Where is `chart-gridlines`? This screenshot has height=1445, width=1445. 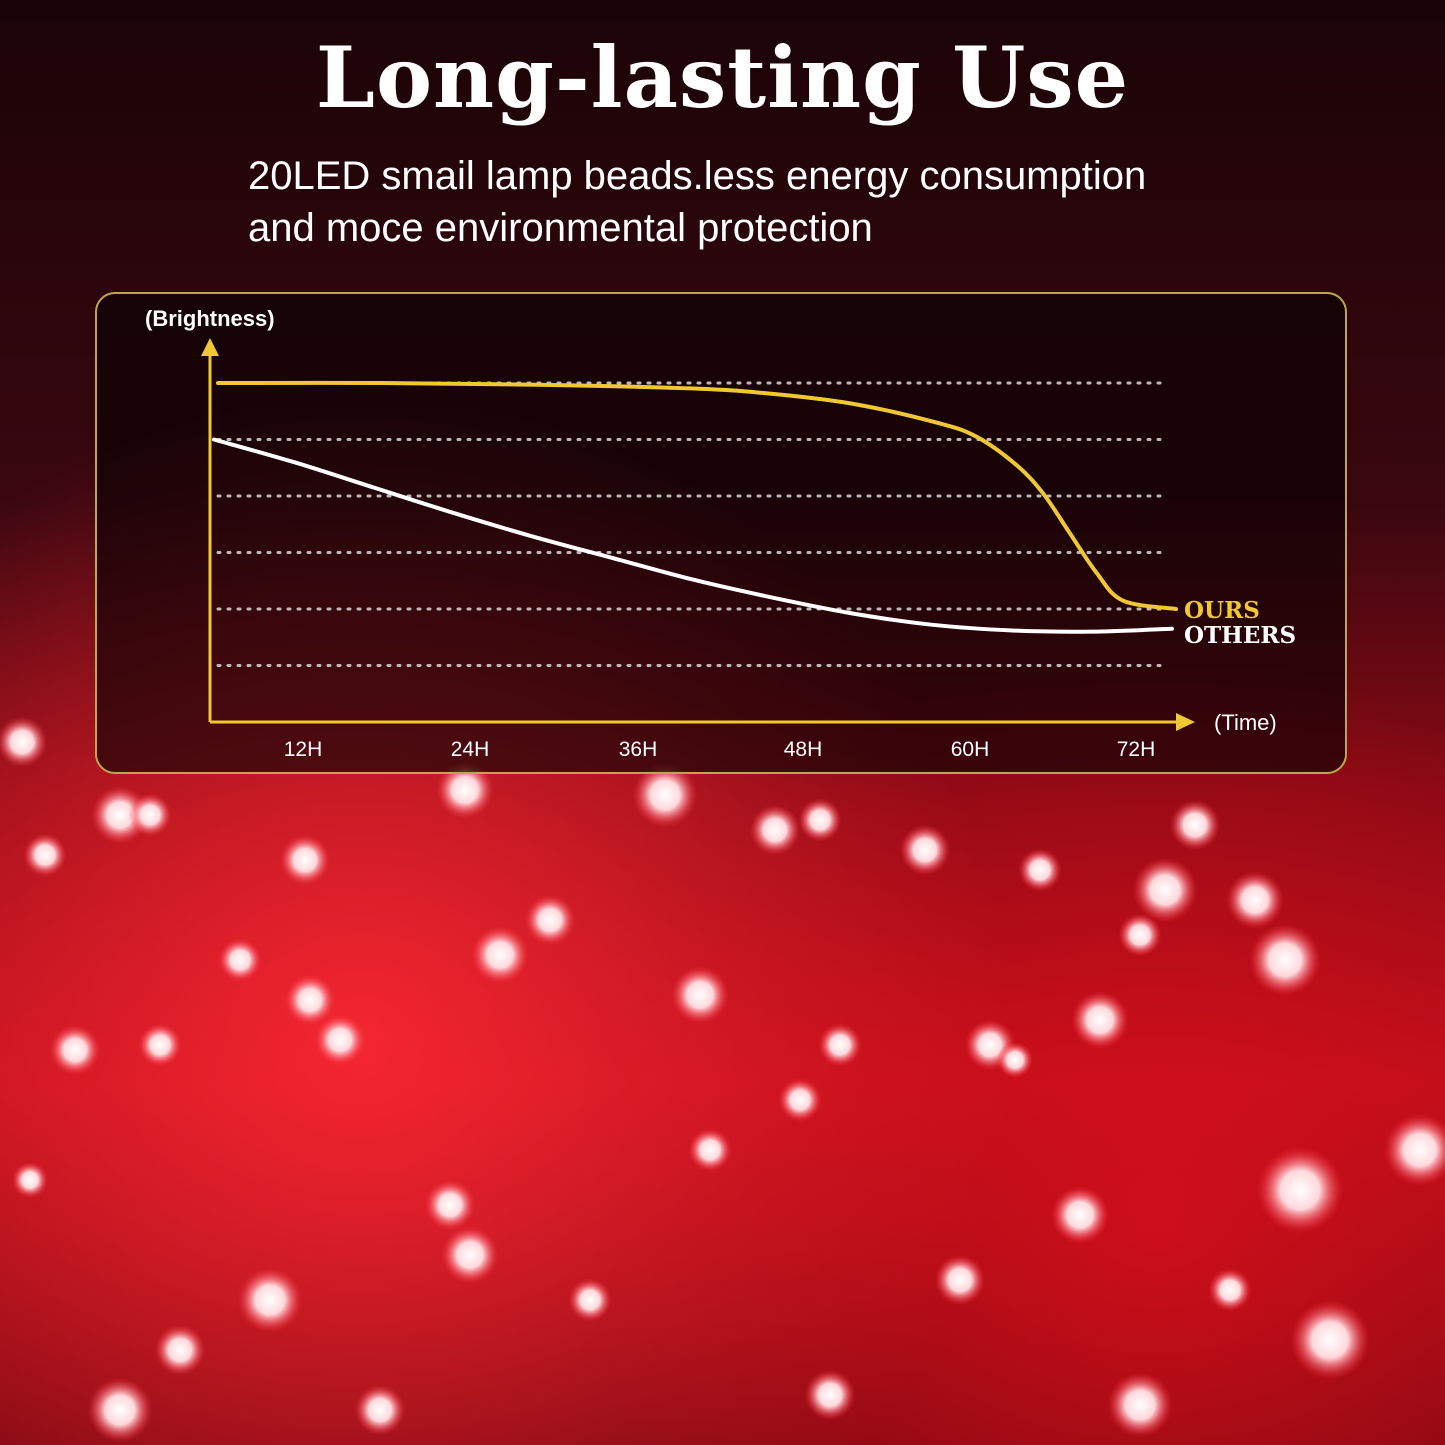 chart-gridlines is located at coordinates (693, 524).